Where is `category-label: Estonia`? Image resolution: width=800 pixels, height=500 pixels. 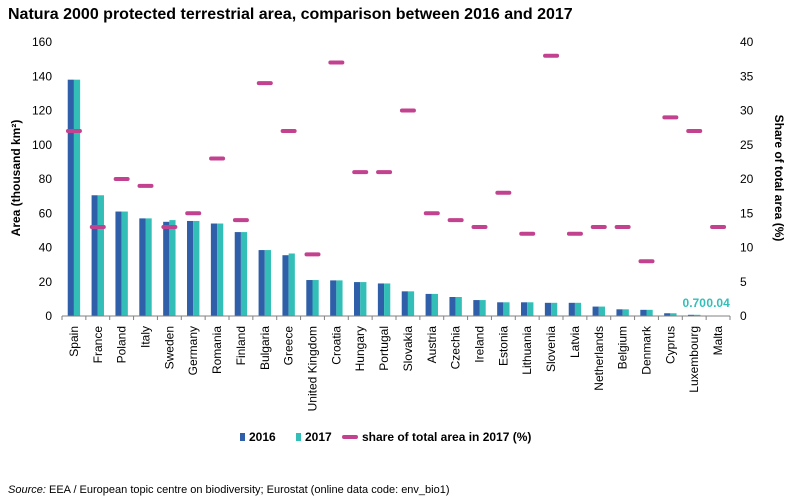 category-label: Estonia is located at coordinates (503, 346).